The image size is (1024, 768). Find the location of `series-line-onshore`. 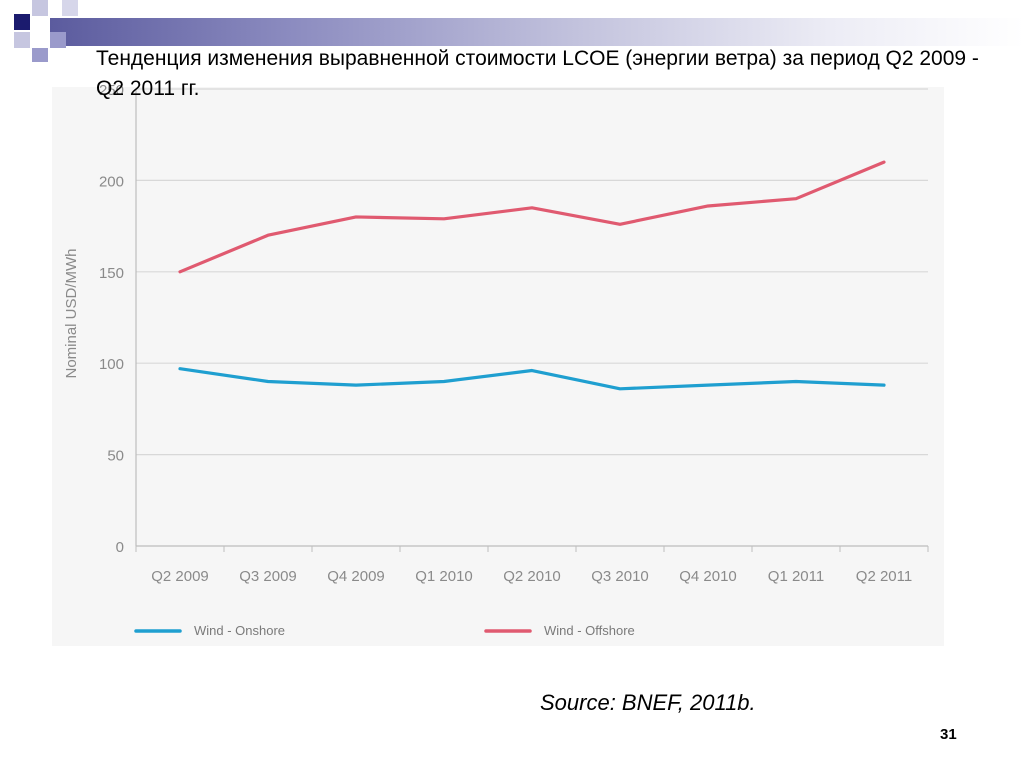

series-line-onshore is located at coordinates (532, 379).